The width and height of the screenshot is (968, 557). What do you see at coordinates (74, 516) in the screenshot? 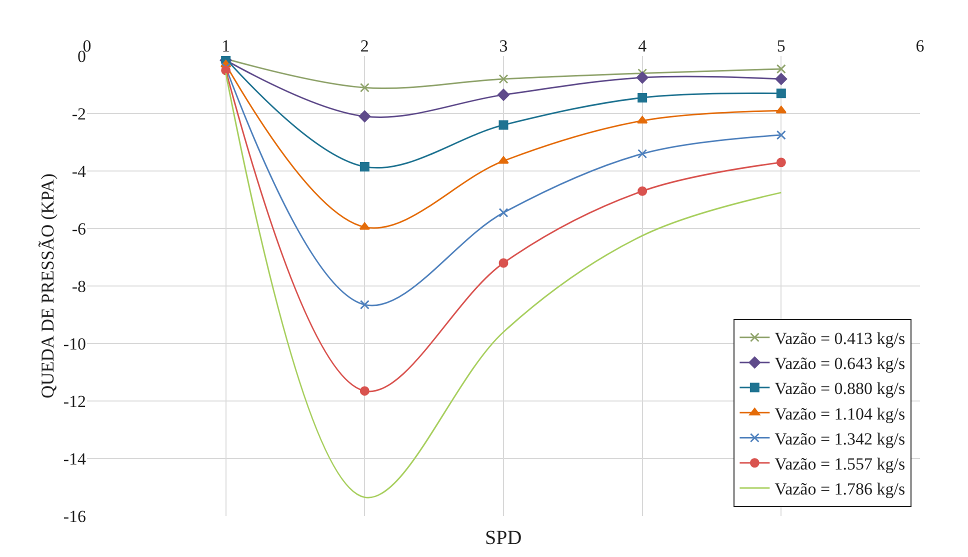
I see `y-tick-label: -16` at bounding box center [74, 516].